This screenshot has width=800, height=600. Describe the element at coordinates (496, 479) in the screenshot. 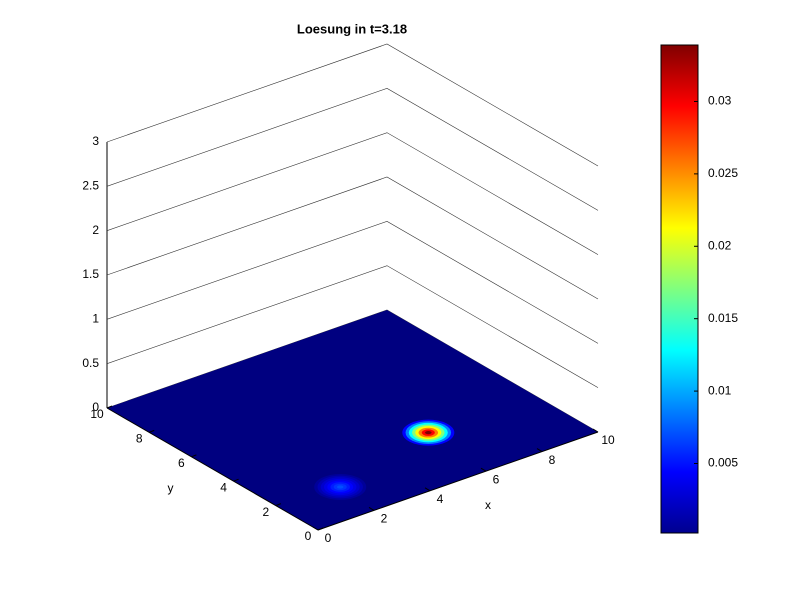

I see `x-tick-label: 6` at that location.